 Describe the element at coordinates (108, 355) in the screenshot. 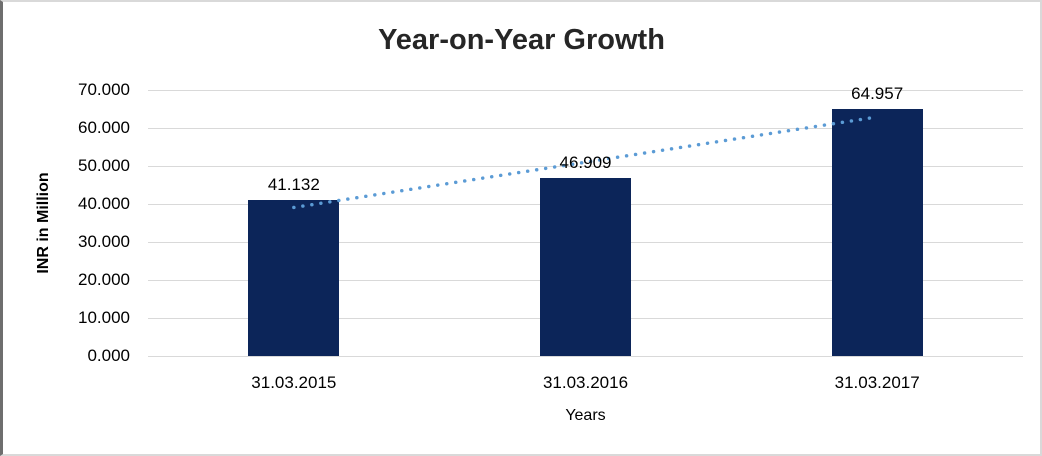

I see `y-axis-tick-label: 0.000` at that location.